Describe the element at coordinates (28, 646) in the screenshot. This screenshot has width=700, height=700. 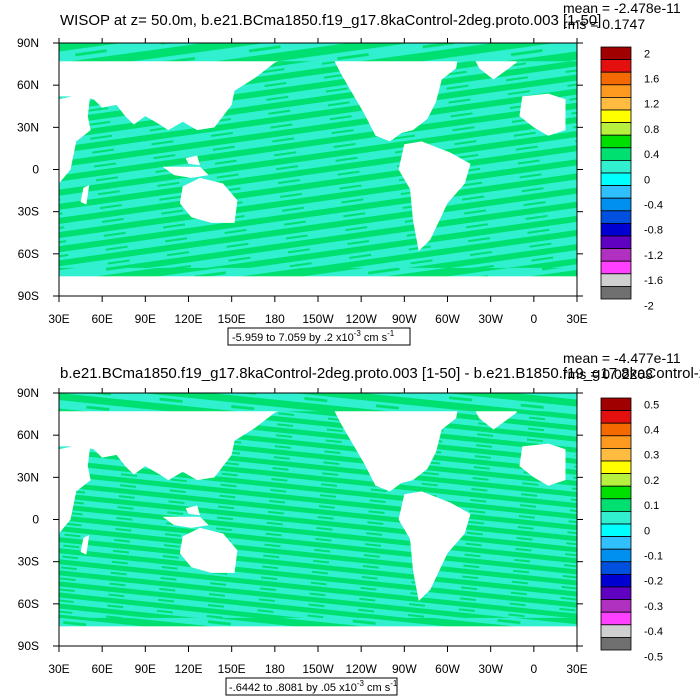
I see `panel-2-y-tick-label: 90S` at that location.